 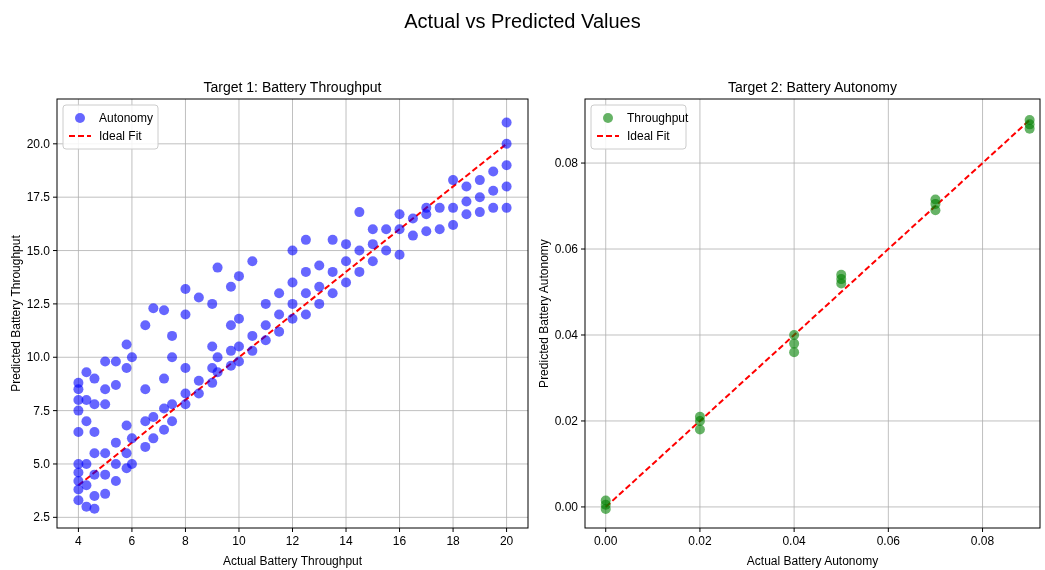 What do you see at coordinates (794, 541) in the screenshot?
I see `x-tick-label: 0.04` at bounding box center [794, 541].